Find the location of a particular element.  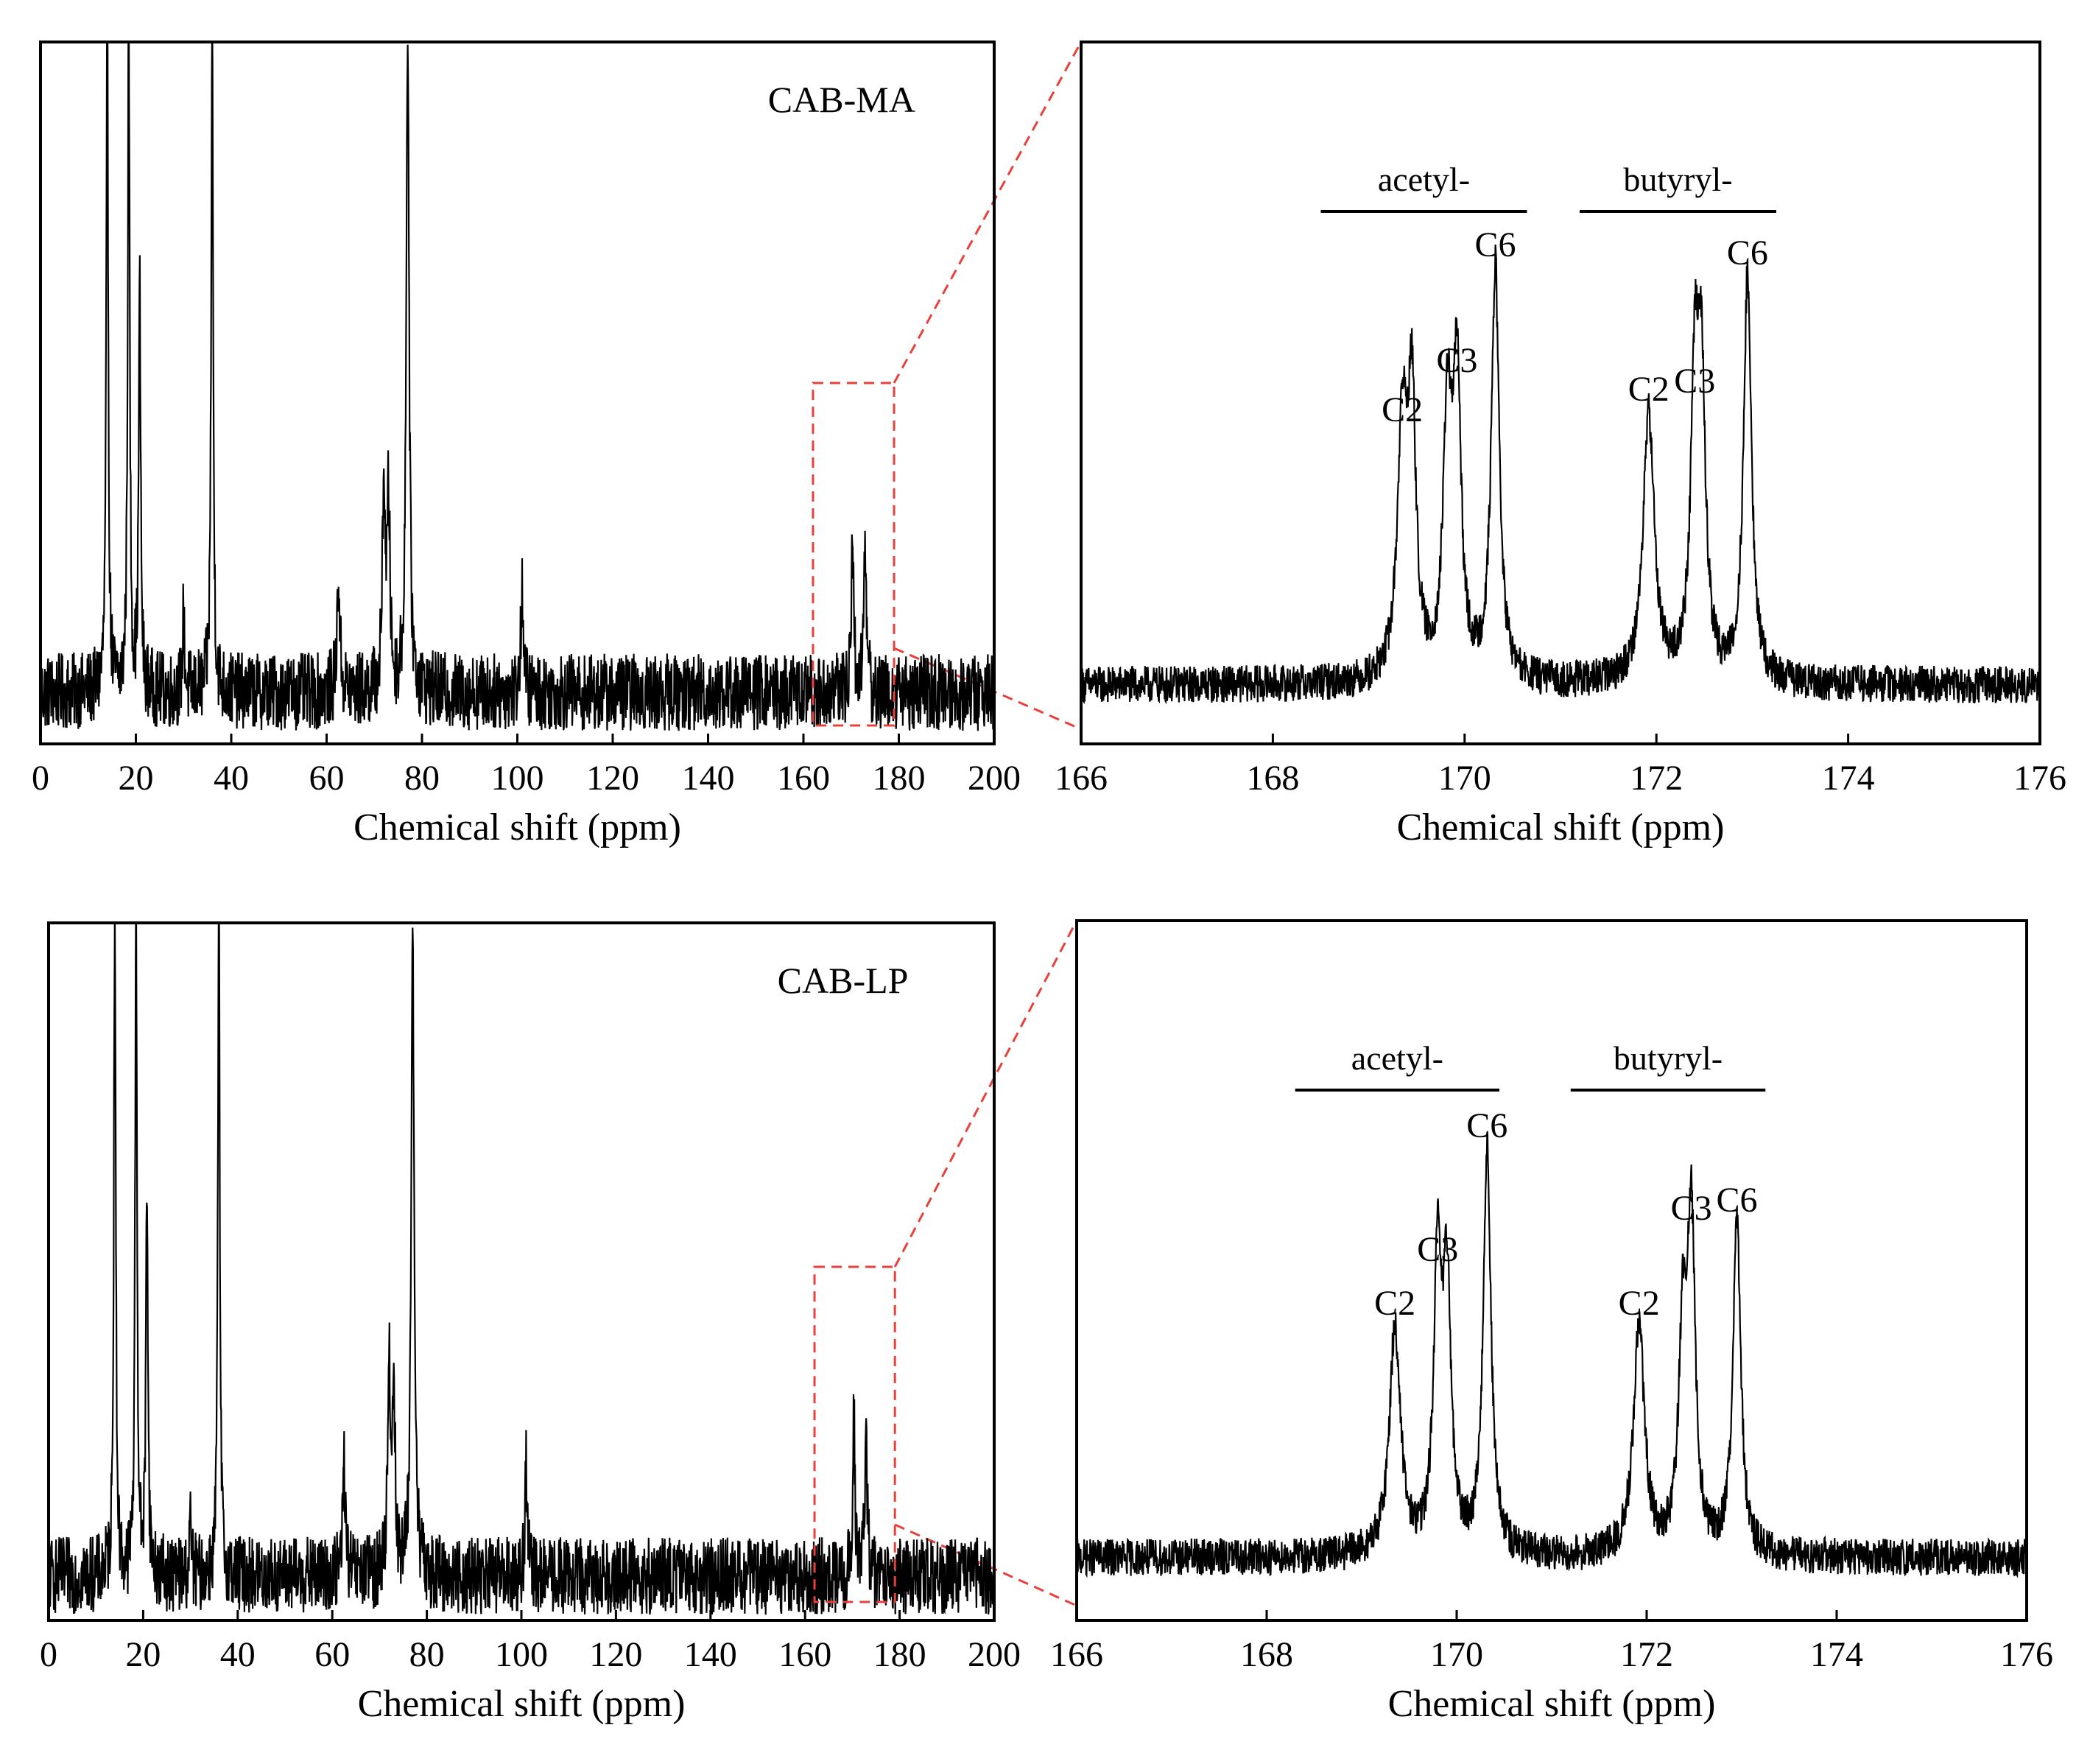

zoom-connectors is located at coordinates (988, 824).